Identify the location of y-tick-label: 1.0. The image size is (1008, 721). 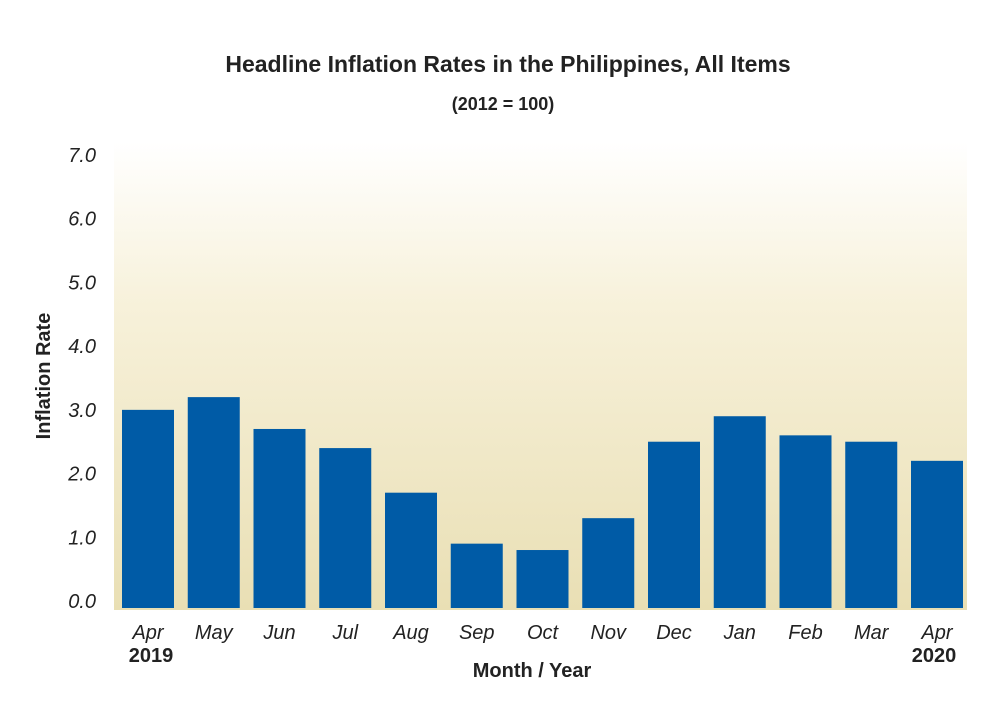
(82, 538).